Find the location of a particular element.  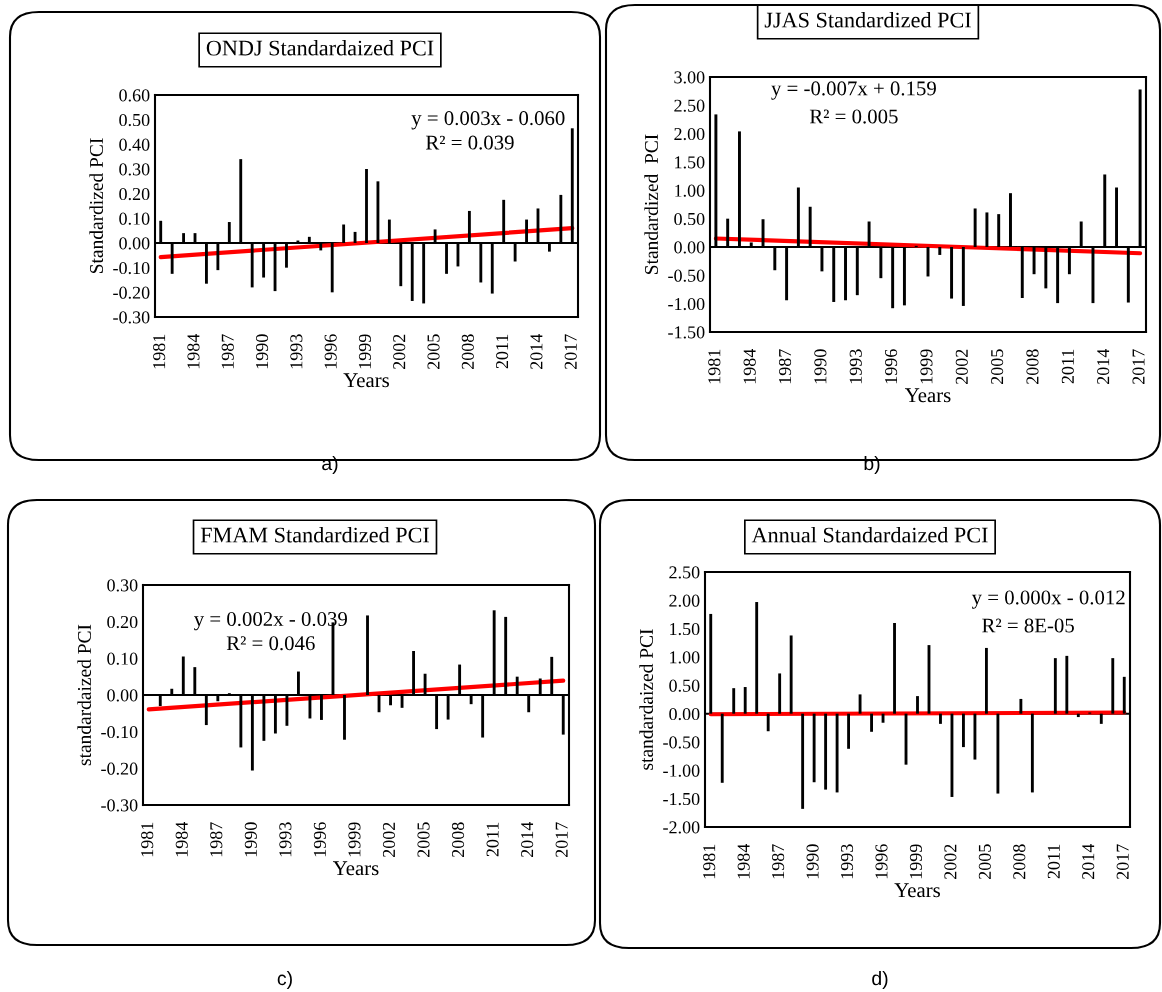

chart-title: Annual Standardaized PCI is located at coordinates (869, 534).